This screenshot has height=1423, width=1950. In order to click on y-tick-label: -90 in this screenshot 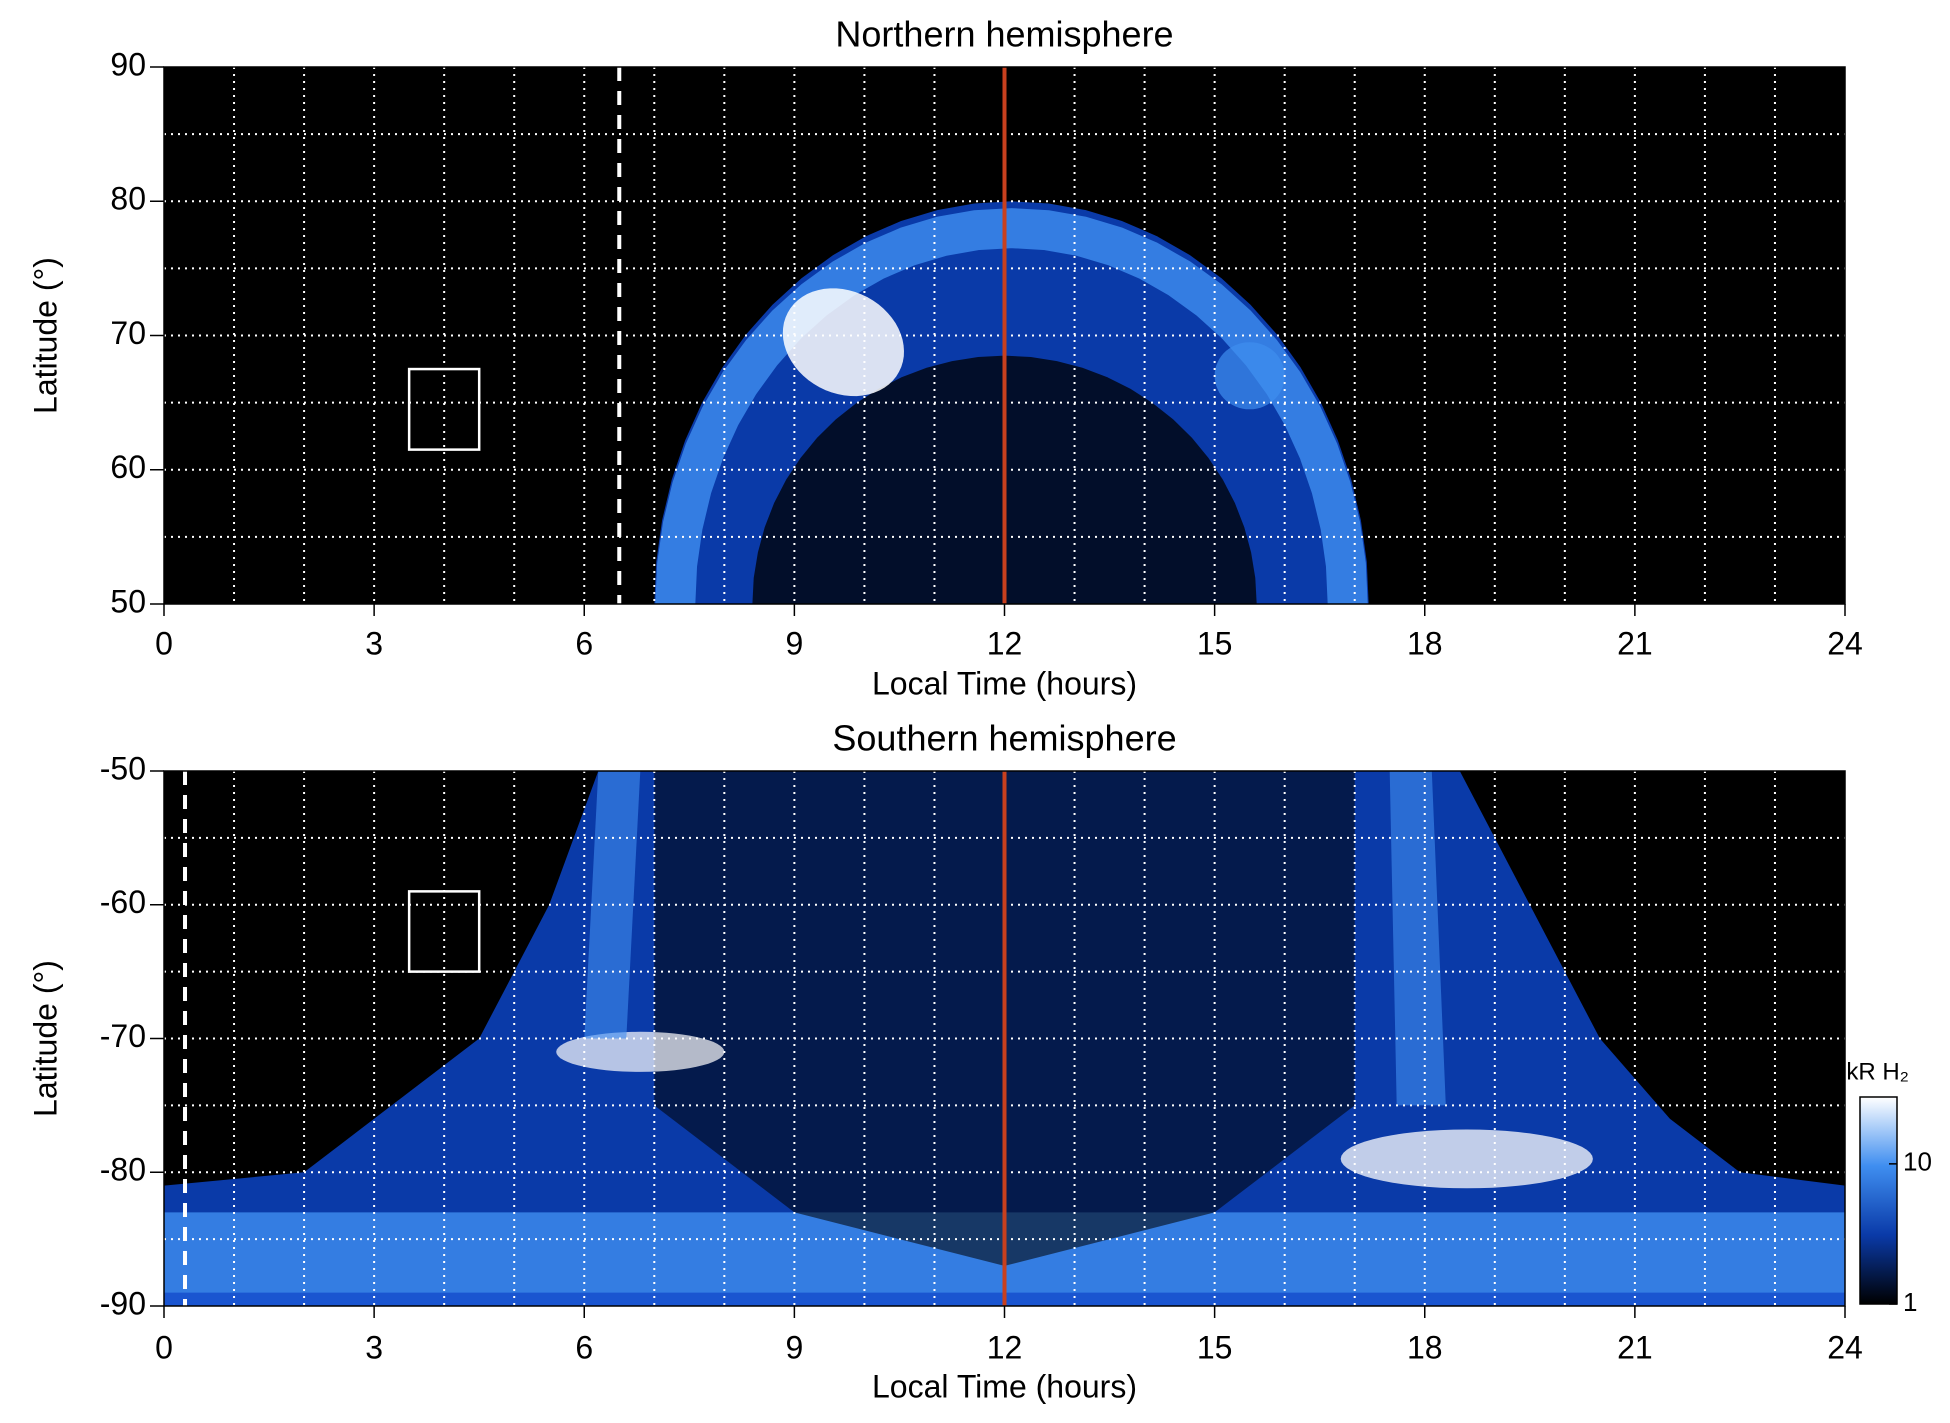, I will do `click(123, 1303)`.